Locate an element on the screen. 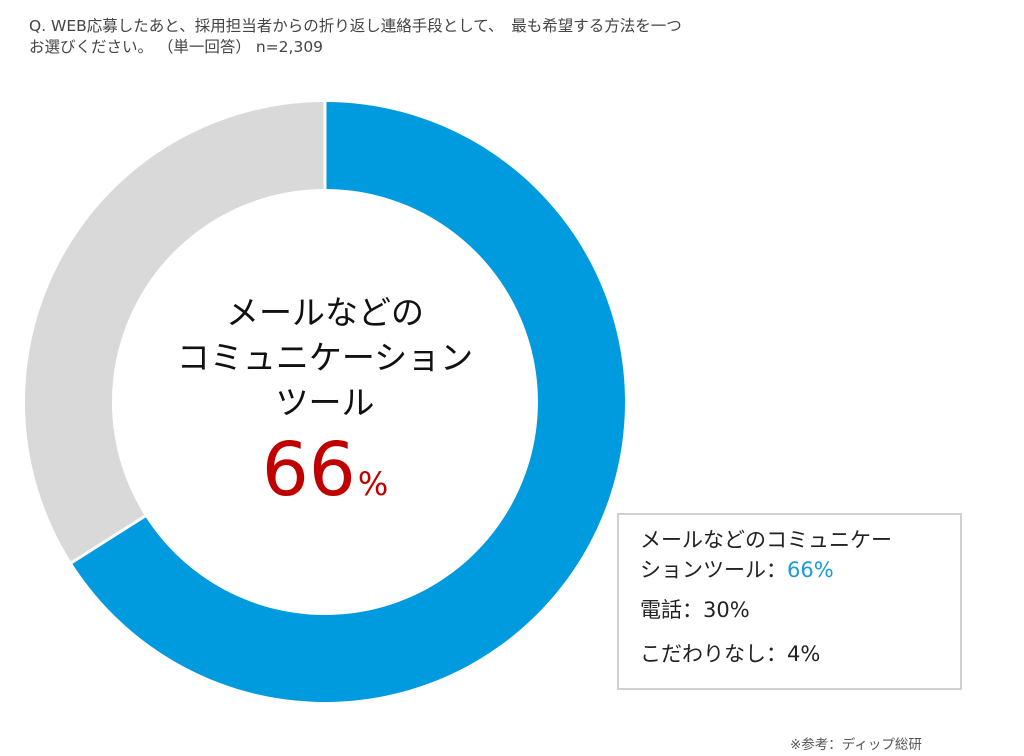 Image resolution: width=1024 pixels, height=756 pixels. legend-box: メールなどのコミュニケー ションツール：66% 電話：30% こだわりなし：4% is located at coordinates (789, 601).